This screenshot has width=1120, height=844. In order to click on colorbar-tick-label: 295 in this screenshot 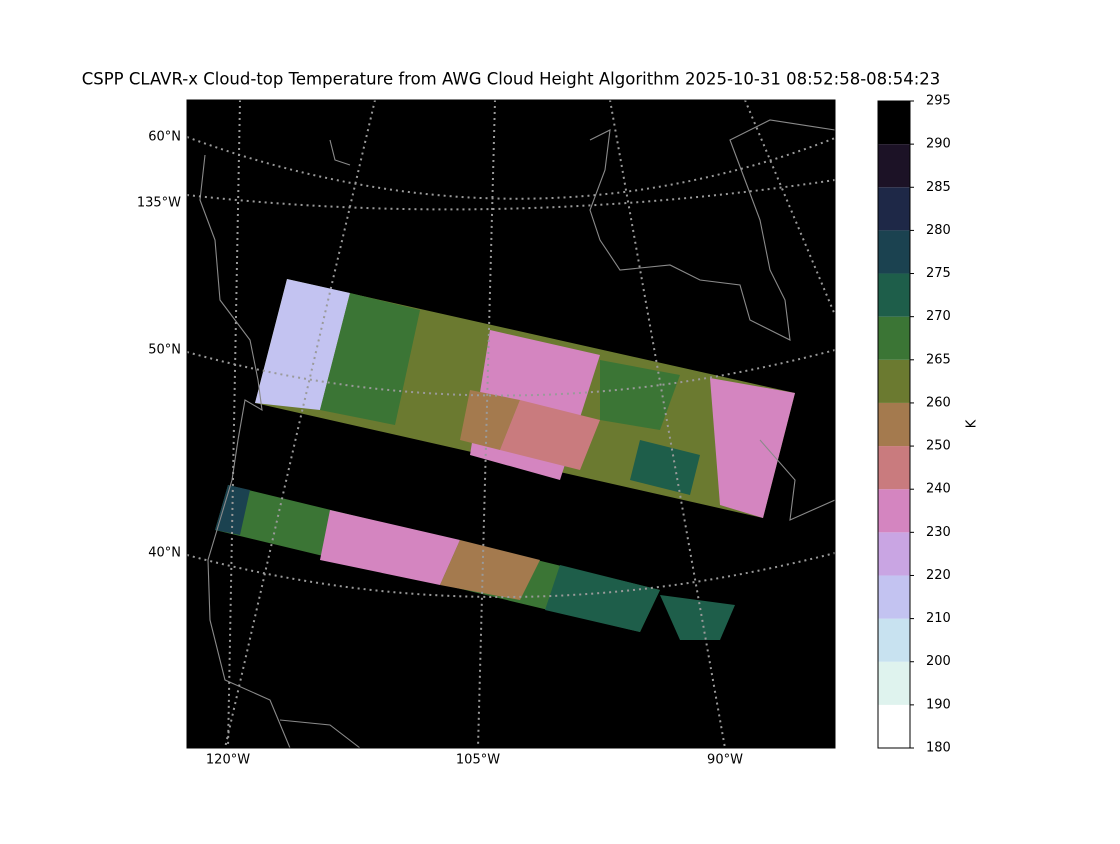, I will do `click(938, 101)`.